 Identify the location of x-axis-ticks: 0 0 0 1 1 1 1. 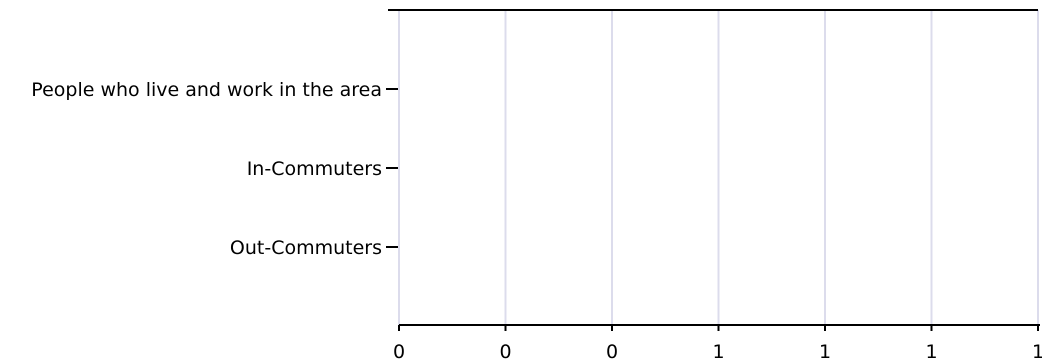
(717, 342).